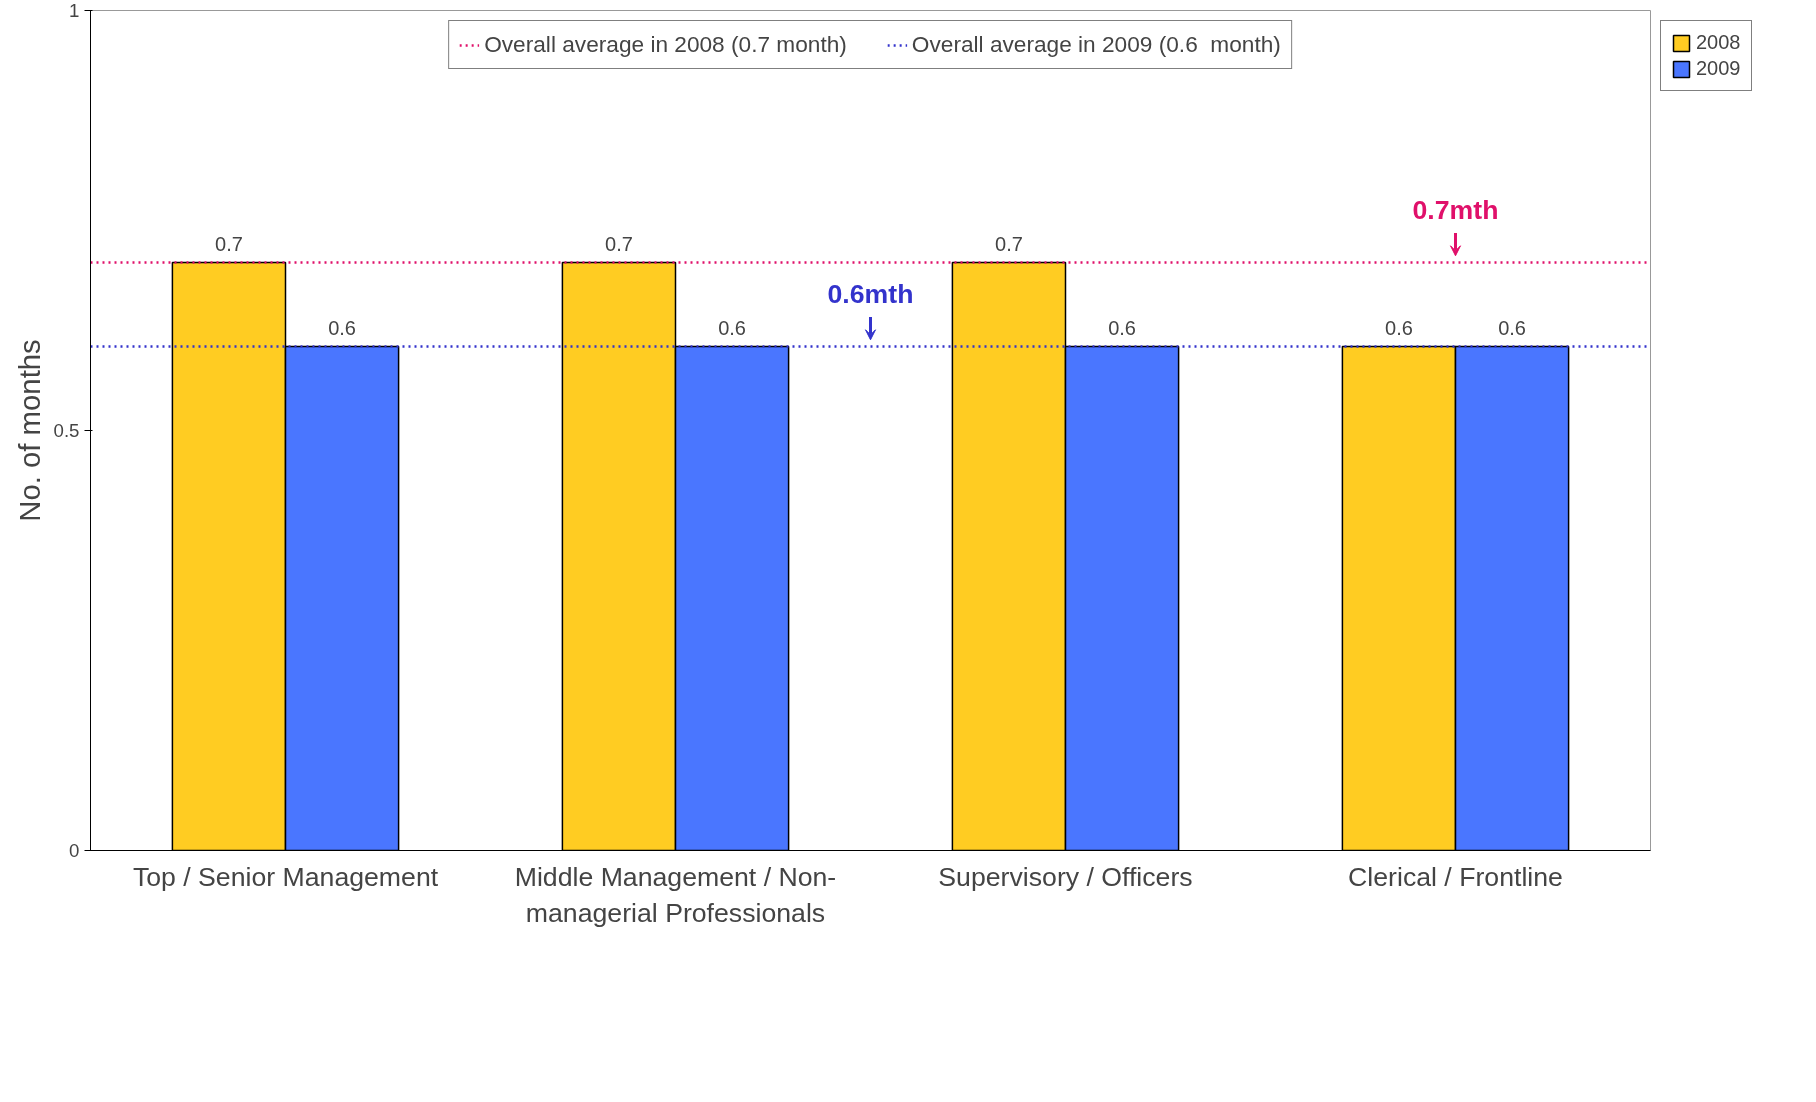 The width and height of the screenshot is (1816, 1102). I want to click on legend-label: Overall average in 2008 (0.7 month), so click(665, 44).